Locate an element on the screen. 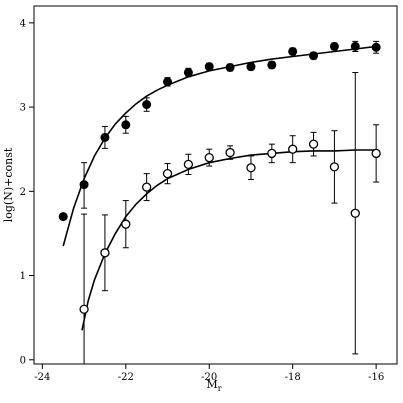  y-tick-label: 1 is located at coordinates (23, 276).